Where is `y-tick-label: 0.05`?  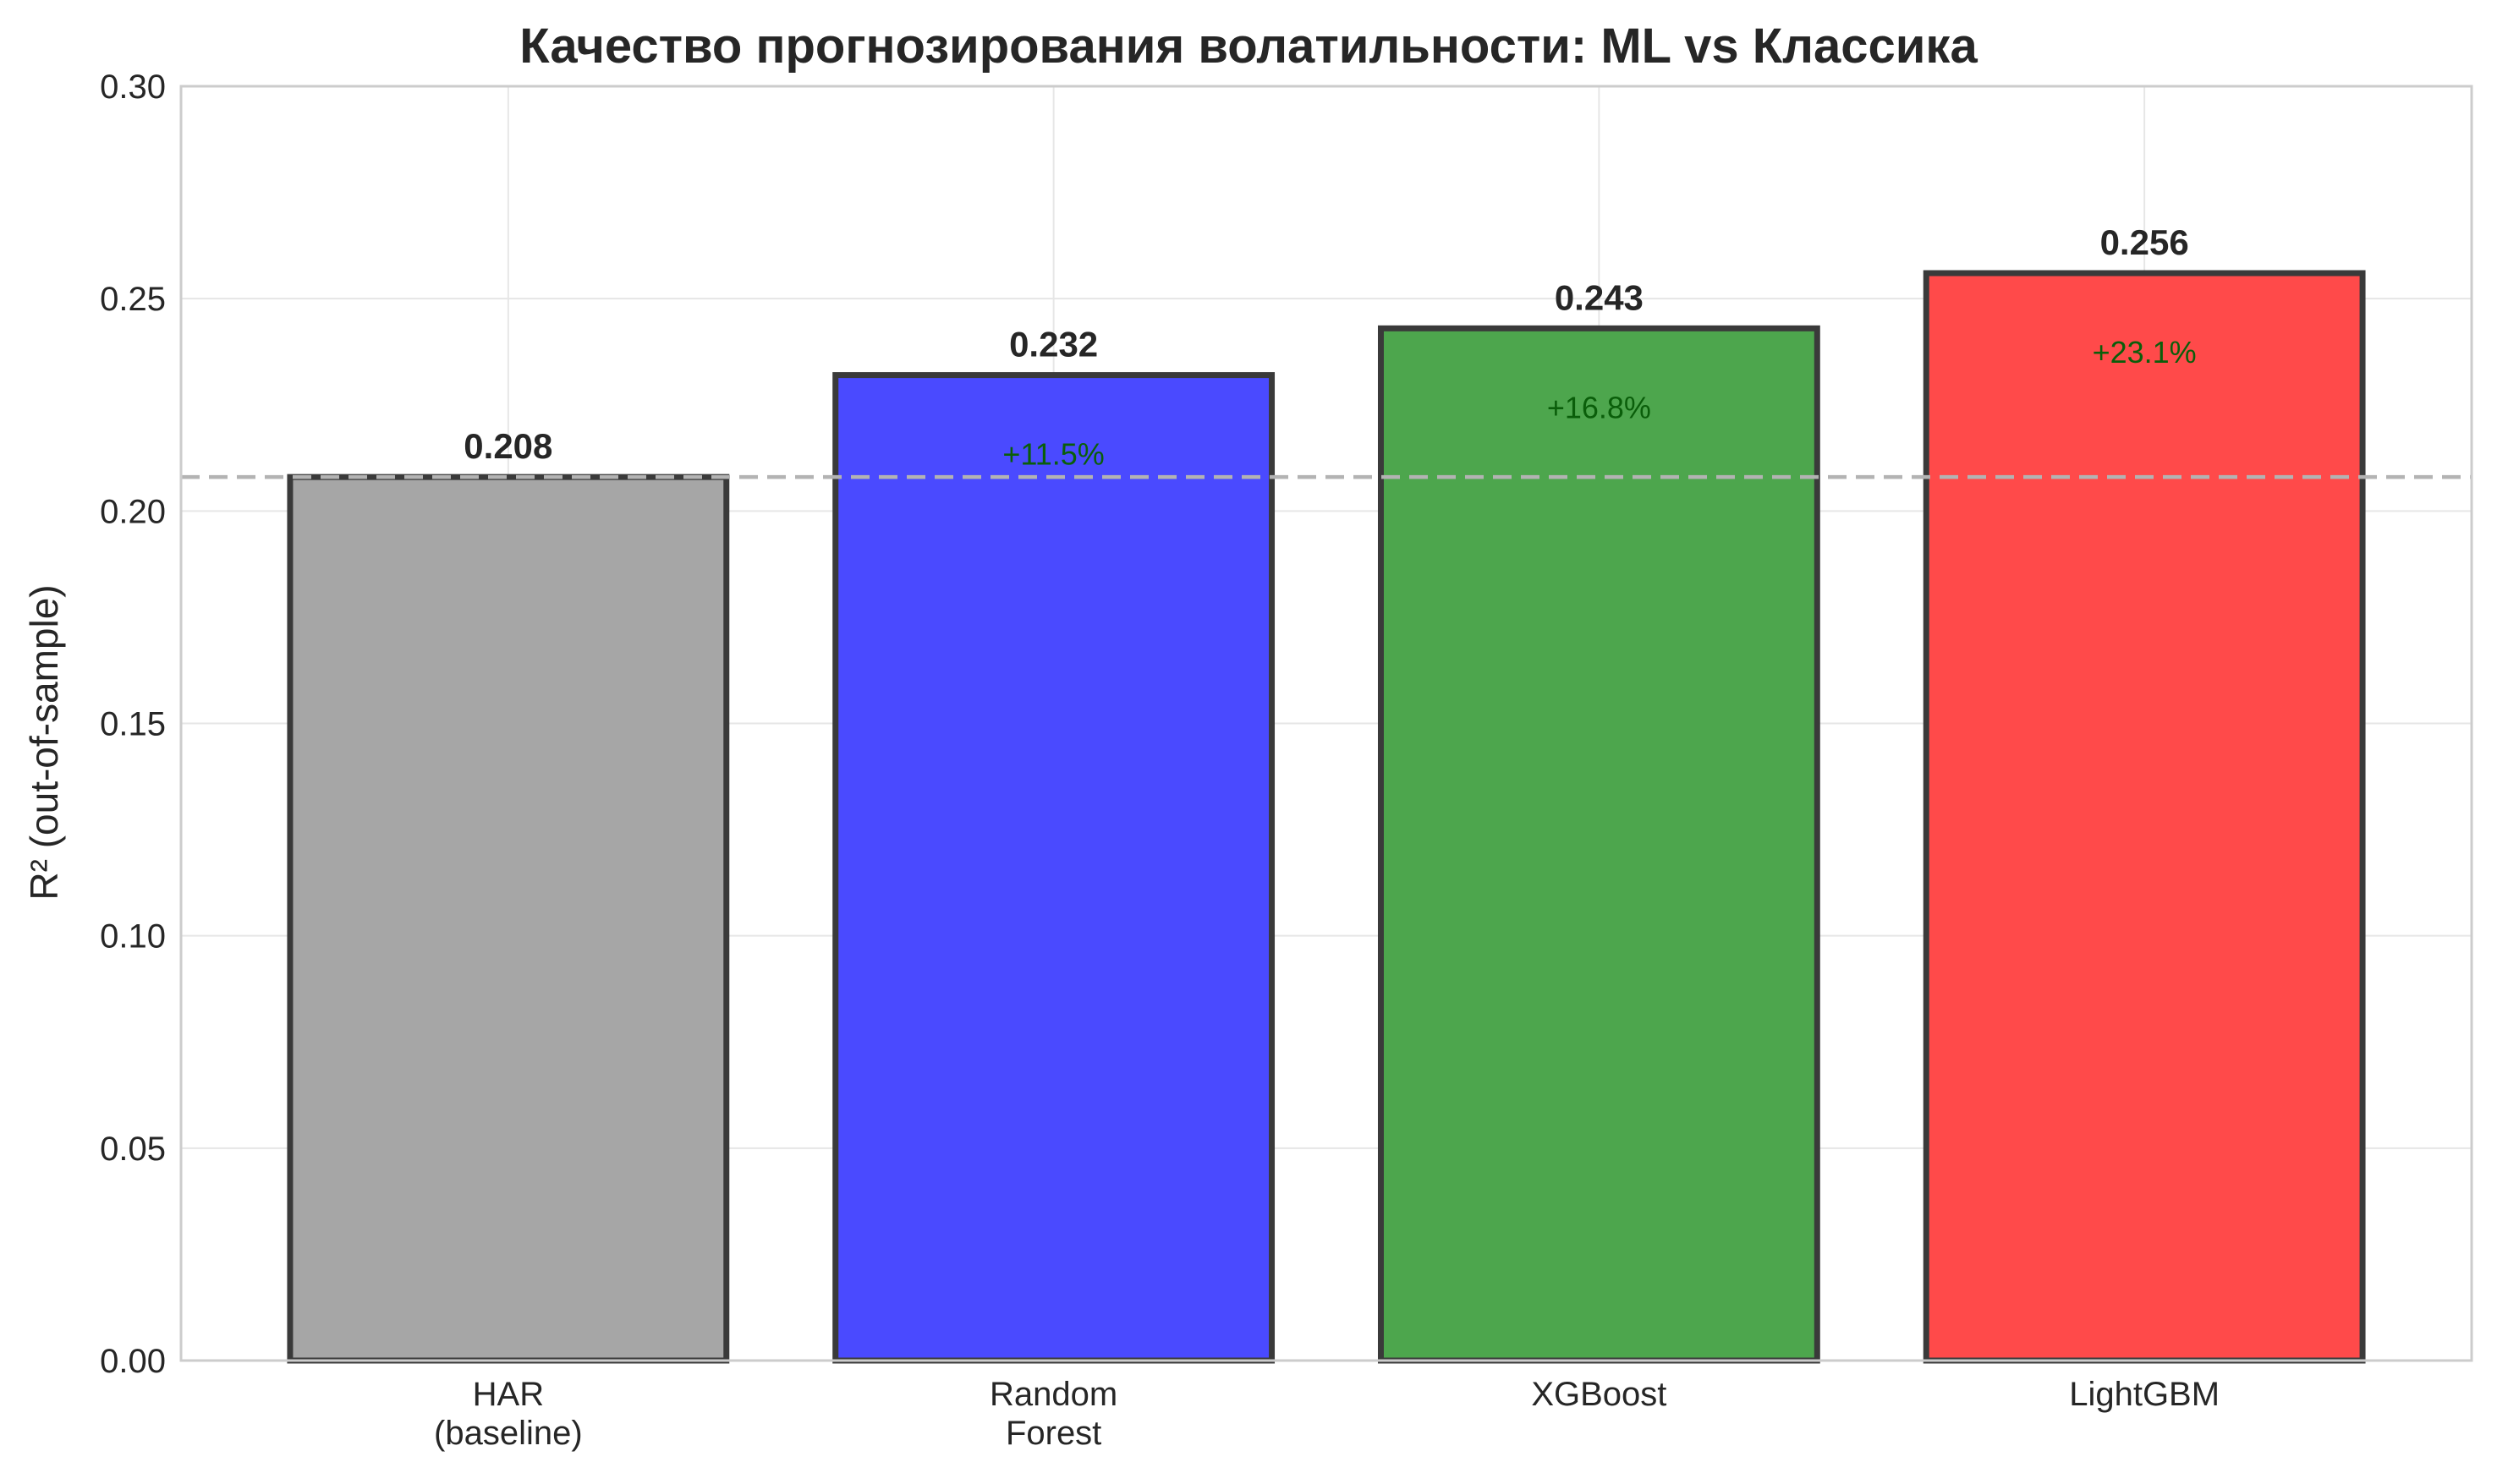
y-tick-label: 0.05 is located at coordinates (133, 1149).